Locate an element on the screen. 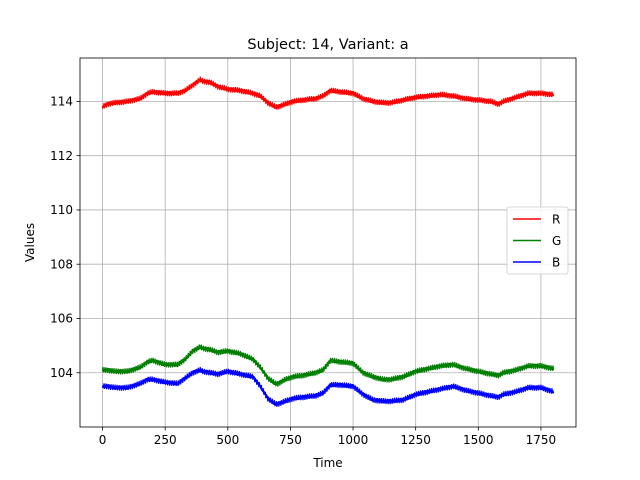  x-tick-label: 750 is located at coordinates (290, 440).